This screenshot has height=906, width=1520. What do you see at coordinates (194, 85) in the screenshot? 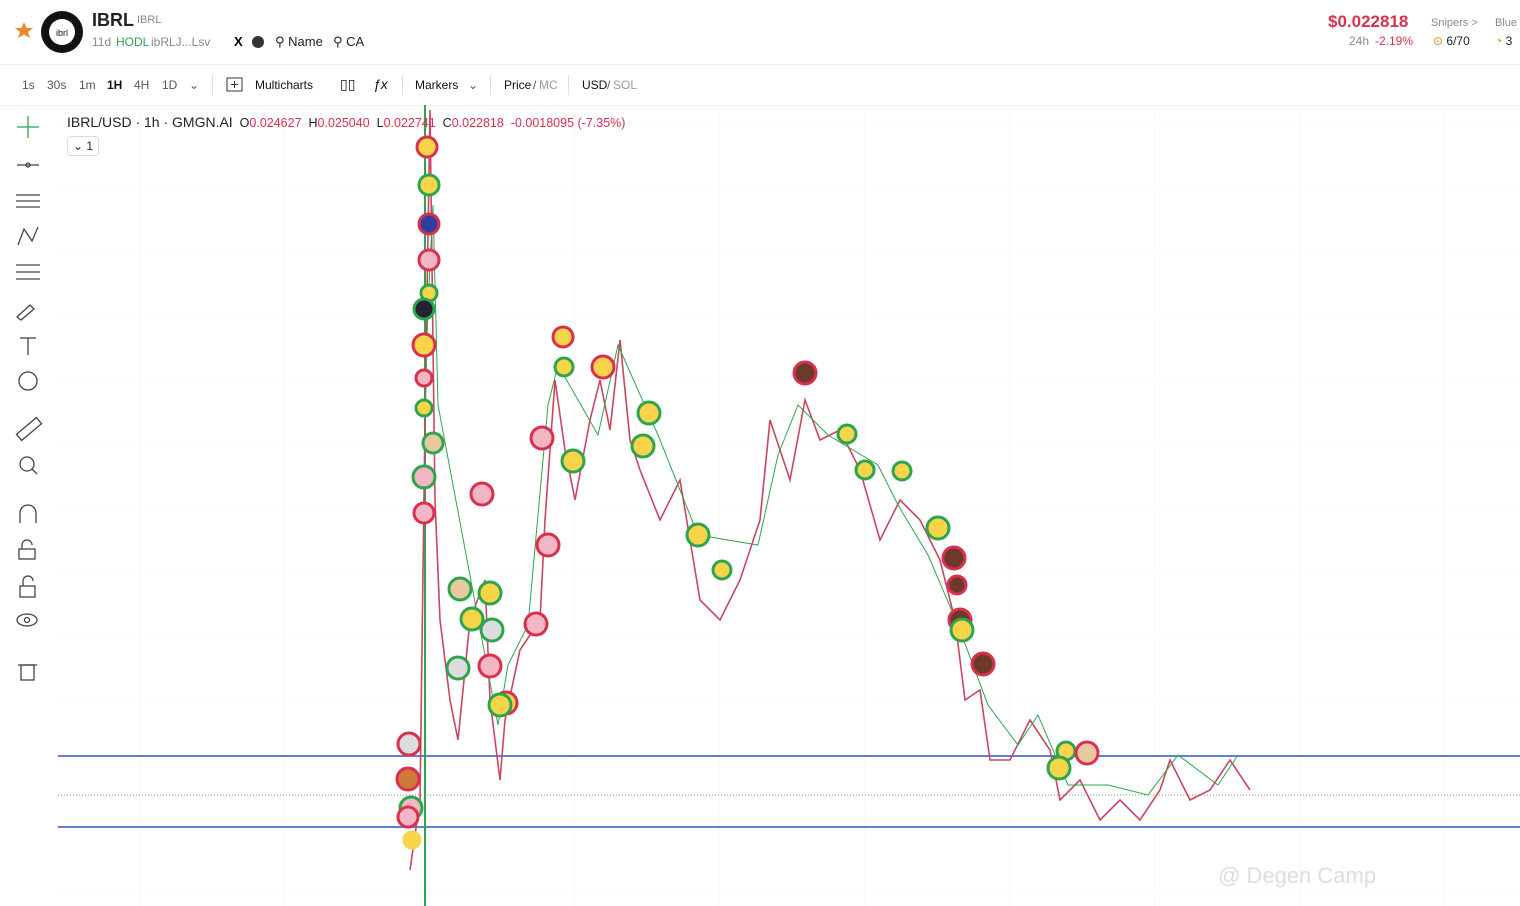
I see `interval-dropdown: ⌄` at bounding box center [194, 85].